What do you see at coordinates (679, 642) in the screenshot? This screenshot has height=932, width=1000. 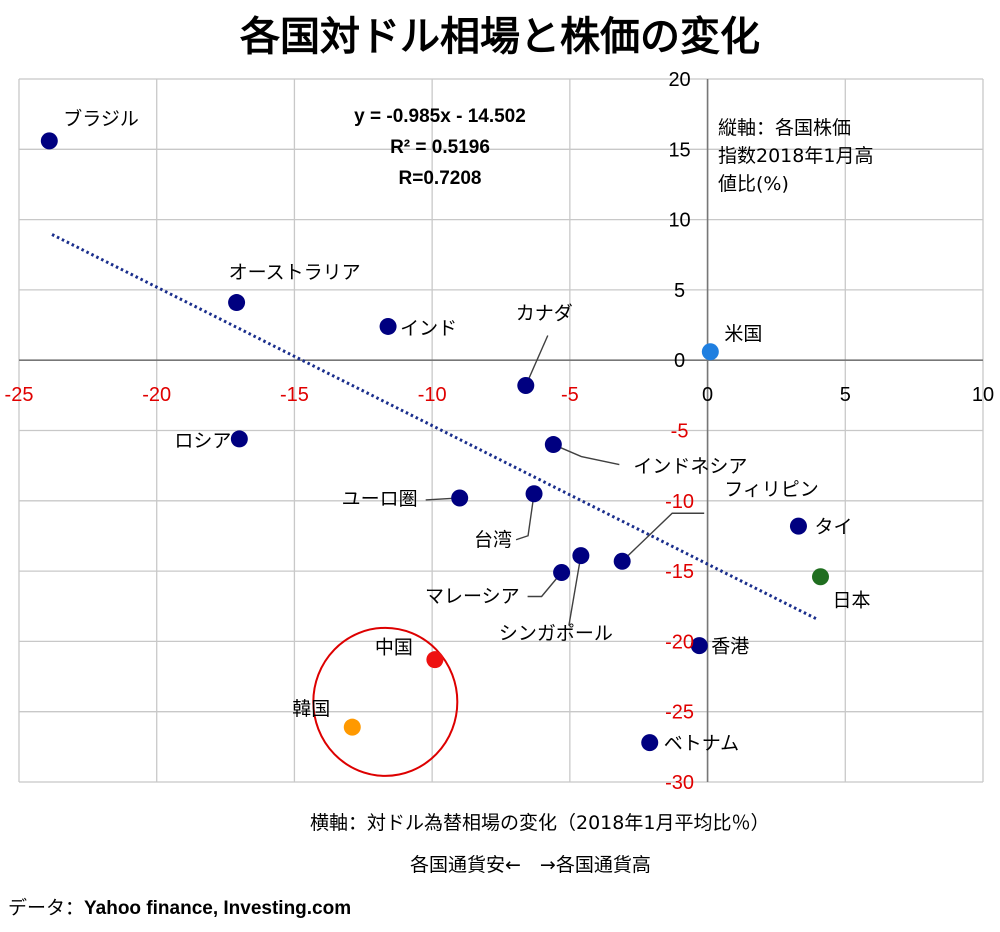 I see `y-tick-label: -20` at bounding box center [679, 642].